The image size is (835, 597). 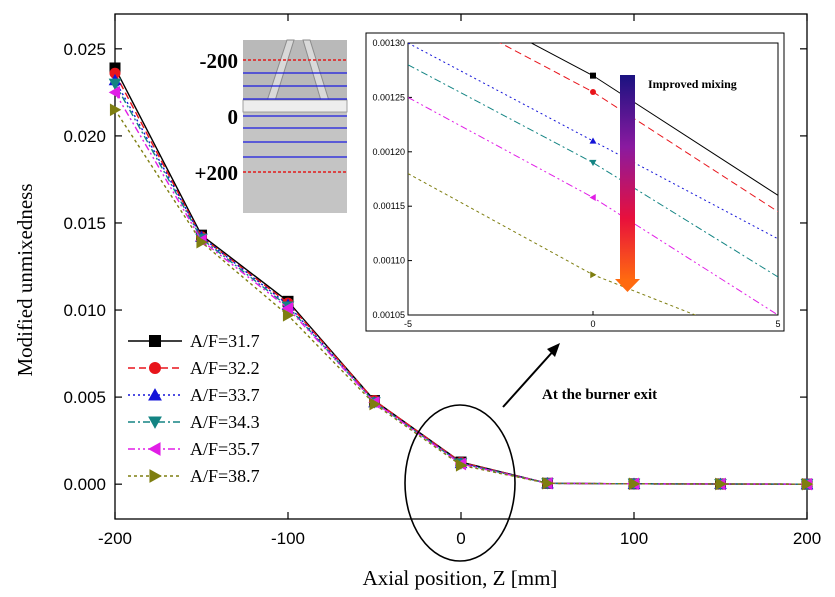 What do you see at coordinates (115, 538) in the screenshot?
I see `x-tick-label: -200` at bounding box center [115, 538].